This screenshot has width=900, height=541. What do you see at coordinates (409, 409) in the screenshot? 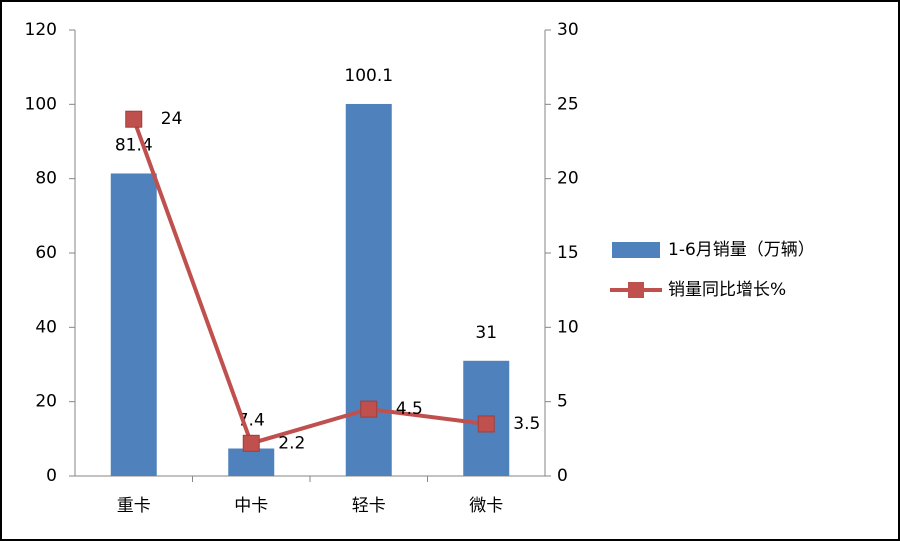
I see `data-label: 4.5` at bounding box center [409, 409].